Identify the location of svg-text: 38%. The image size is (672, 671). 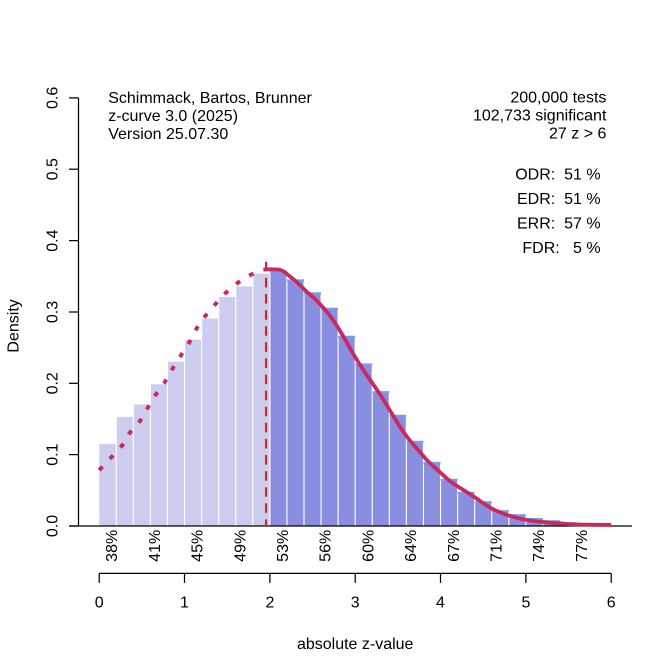
(112, 546).